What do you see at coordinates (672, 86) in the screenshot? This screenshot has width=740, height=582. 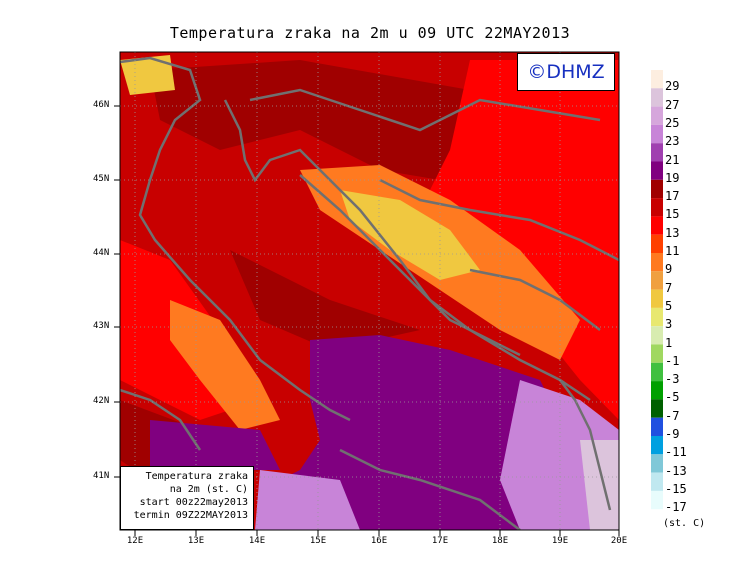 I see `colorbar-label: 29` at bounding box center [672, 86].